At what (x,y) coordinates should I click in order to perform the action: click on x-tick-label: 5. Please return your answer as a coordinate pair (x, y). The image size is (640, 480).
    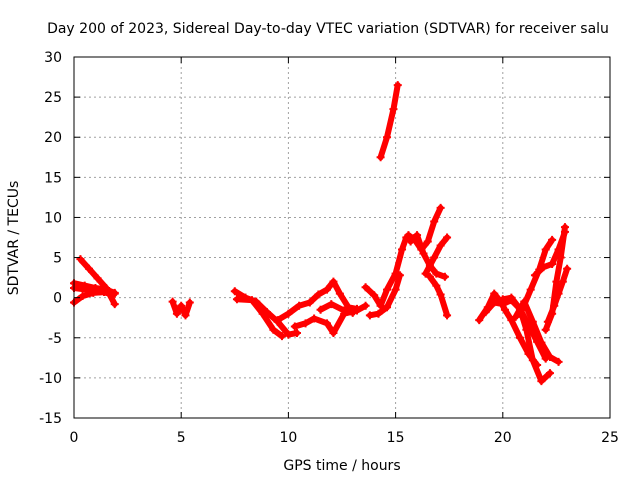
    Looking at the image, I should click on (181, 438).